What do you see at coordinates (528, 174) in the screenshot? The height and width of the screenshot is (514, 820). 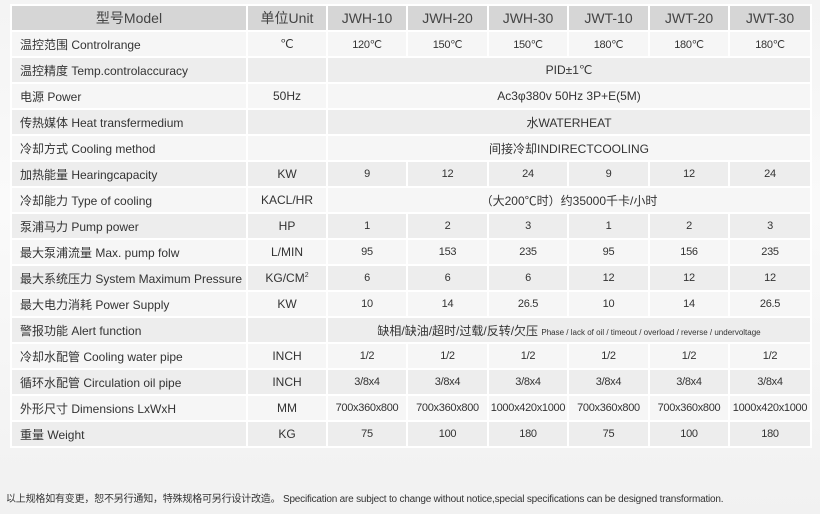 I see `value-cell: 24` at bounding box center [528, 174].